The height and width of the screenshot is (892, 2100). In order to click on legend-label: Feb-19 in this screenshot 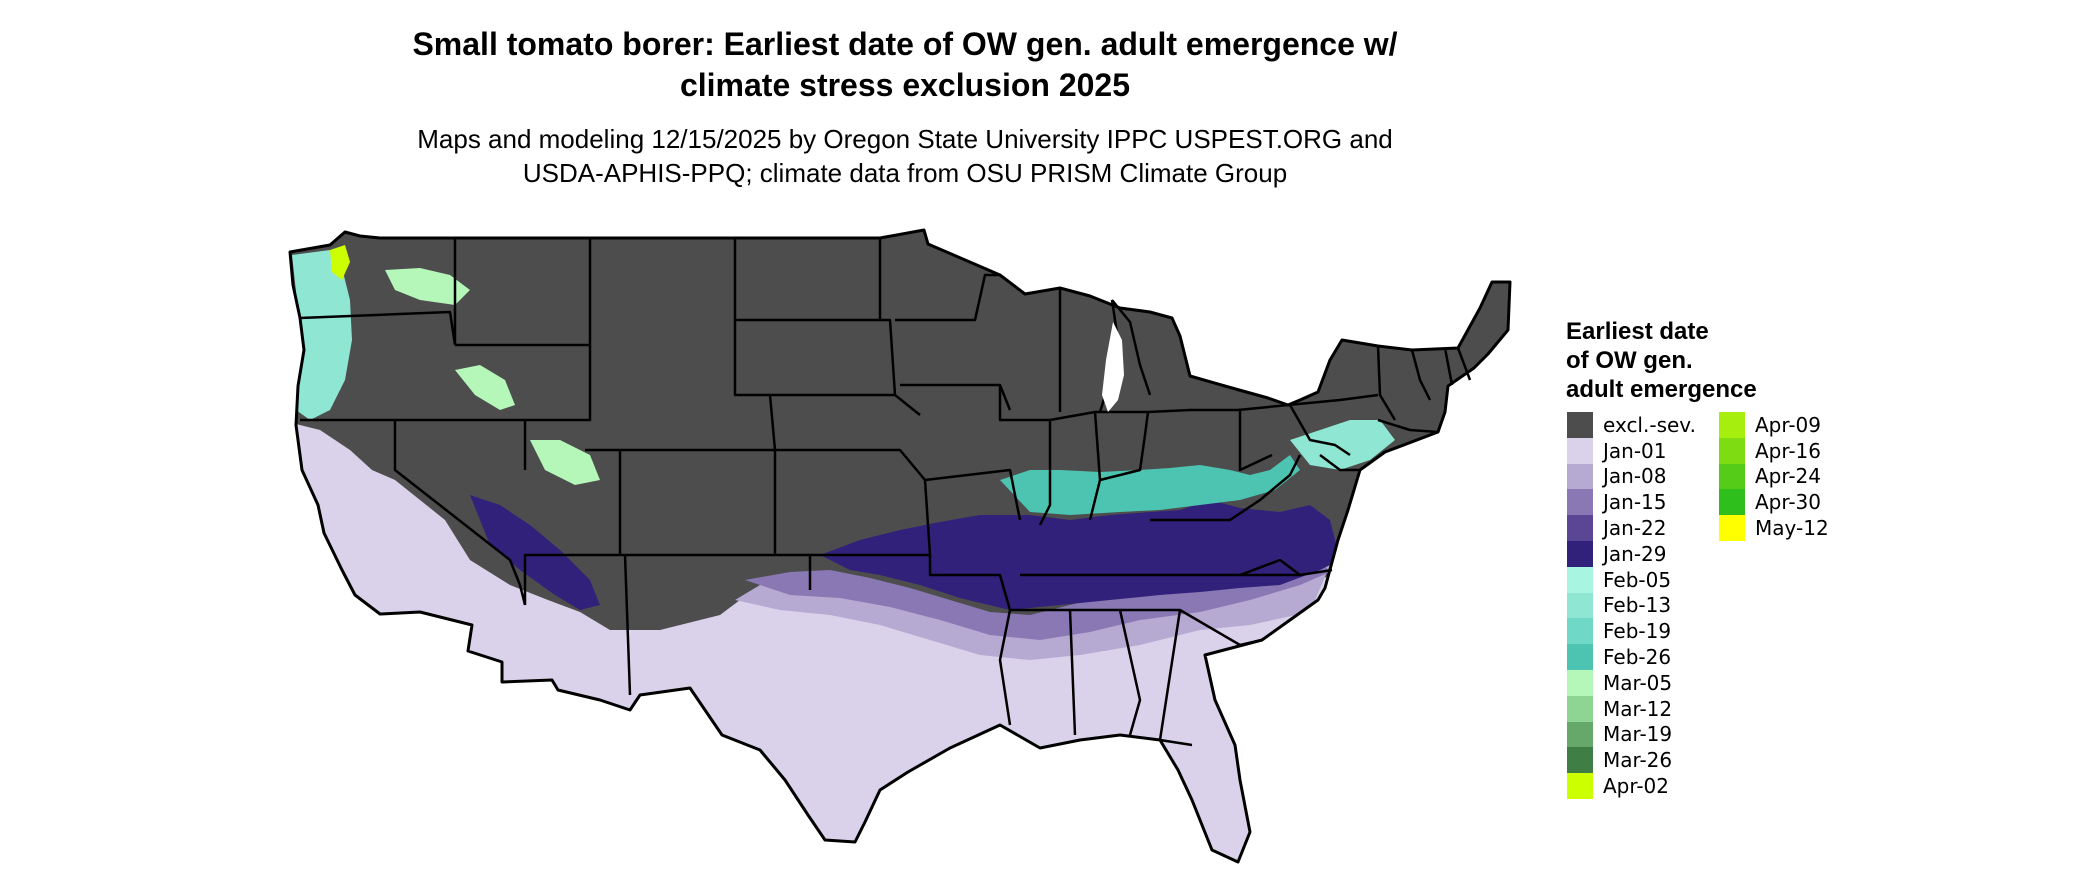, I will do `click(1637, 631)`.